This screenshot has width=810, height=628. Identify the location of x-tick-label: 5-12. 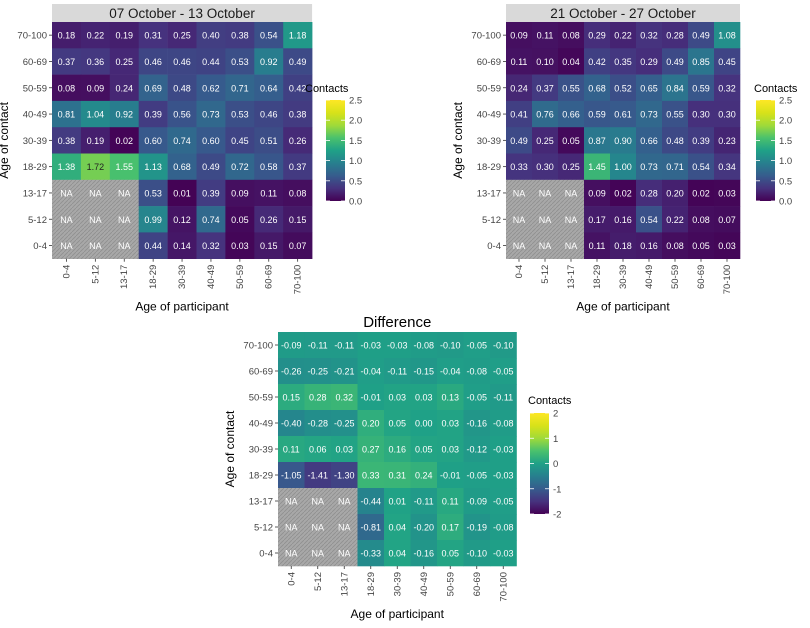
(545, 274).